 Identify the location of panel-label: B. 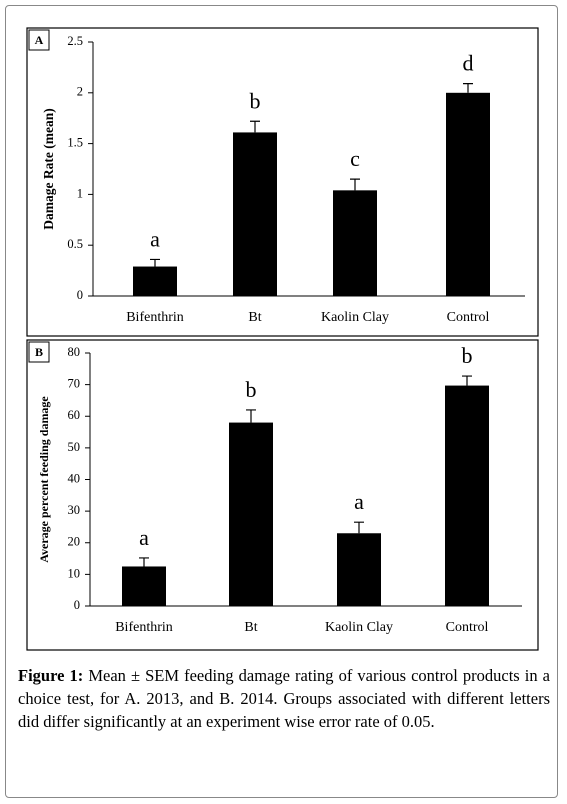
(39, 352).